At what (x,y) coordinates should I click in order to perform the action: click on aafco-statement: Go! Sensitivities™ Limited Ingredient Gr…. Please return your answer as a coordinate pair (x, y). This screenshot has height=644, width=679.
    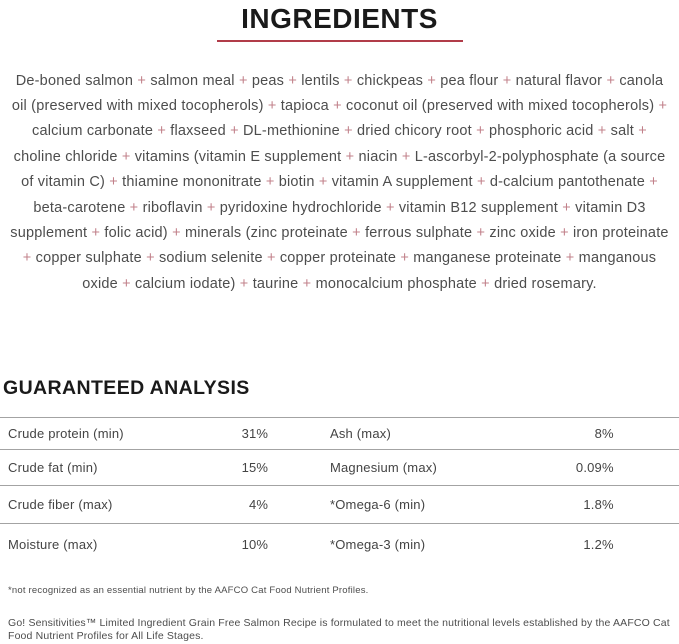
    Looking at the image, I should click on (339, 629).